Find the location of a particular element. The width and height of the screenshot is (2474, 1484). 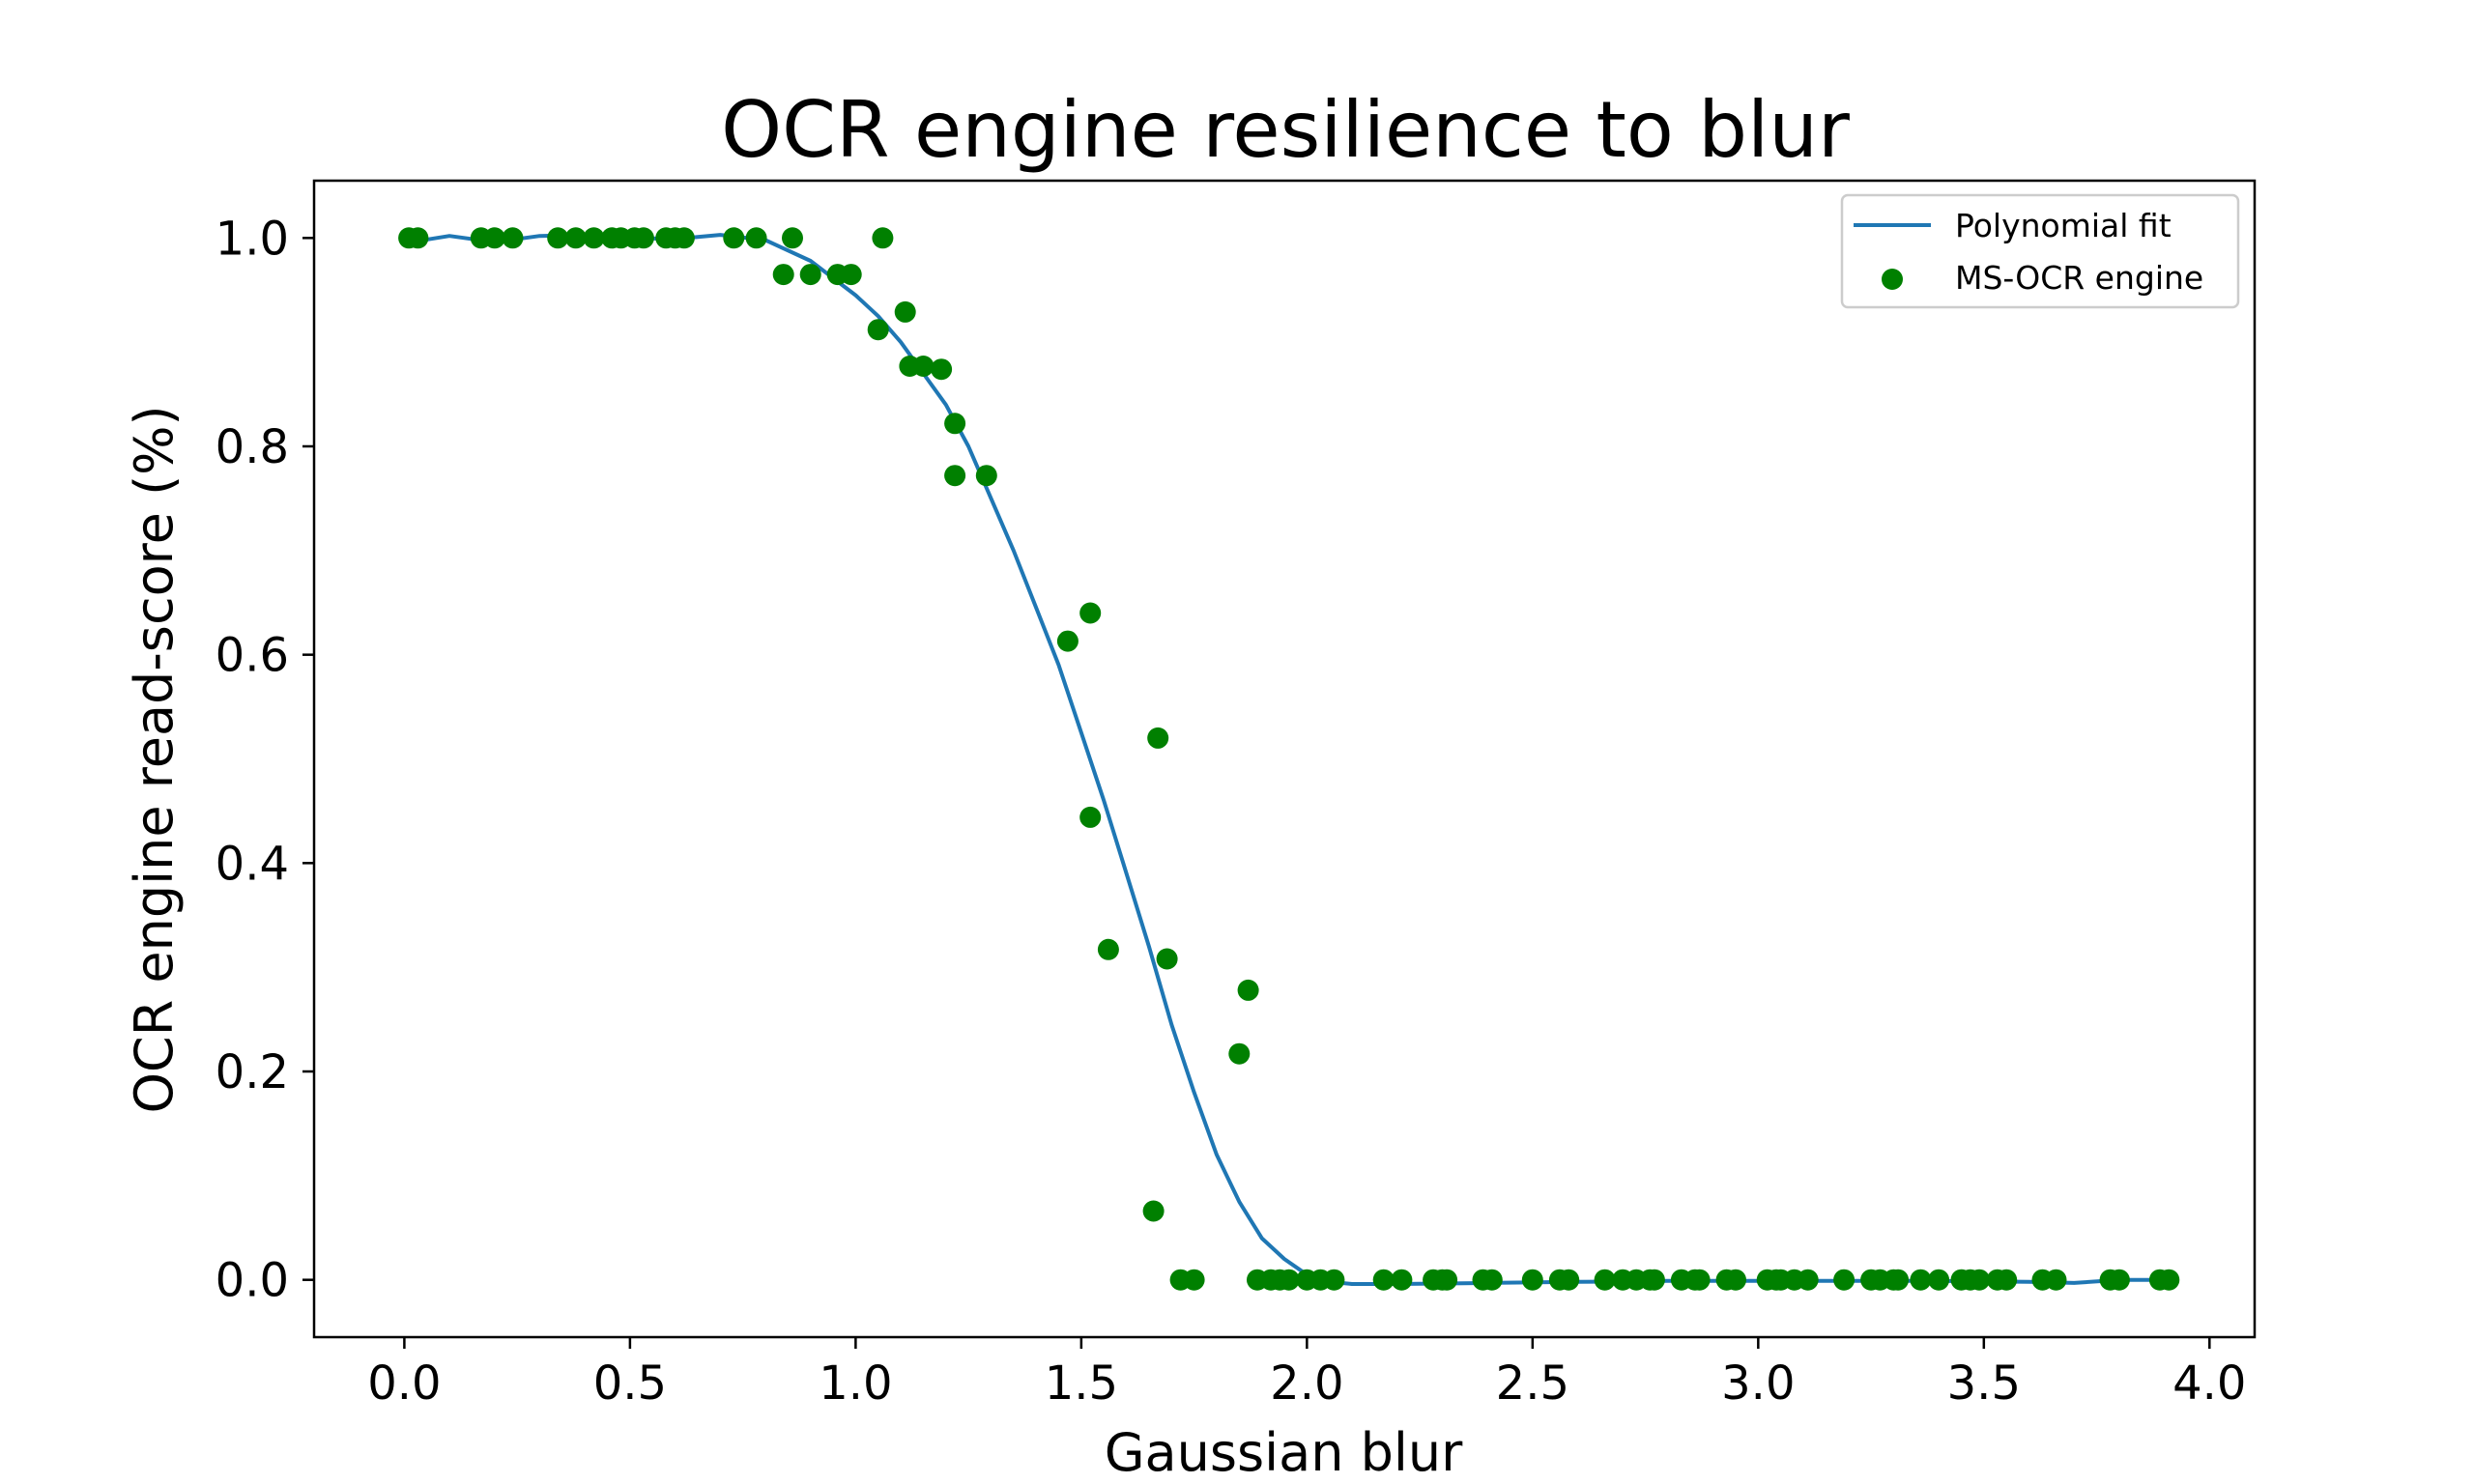

x-tick-label: 1.5 is located at coordinates (1082, 1384).